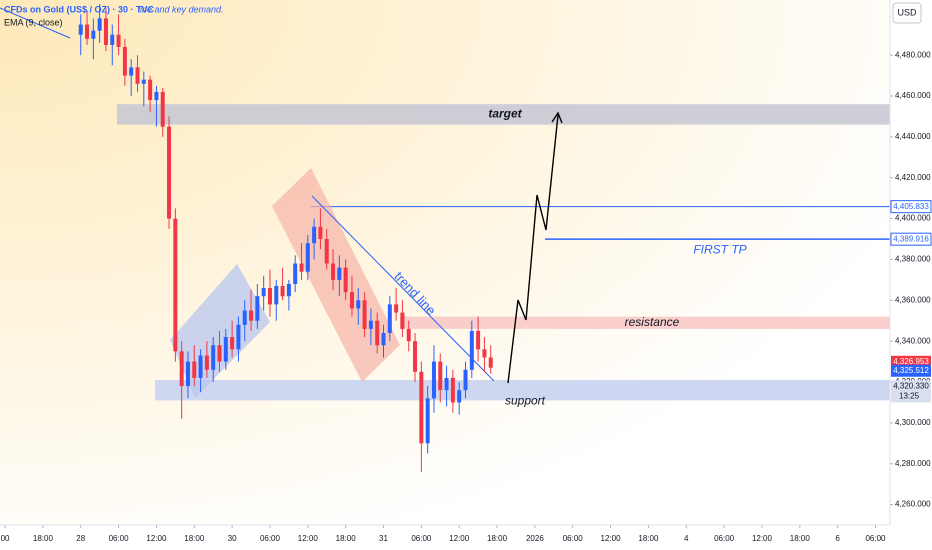  What do you see at coordinates (911, 361) in the screenshot?
I see `price-tag-label: 4,326.953` at bounding box center [911, 361].